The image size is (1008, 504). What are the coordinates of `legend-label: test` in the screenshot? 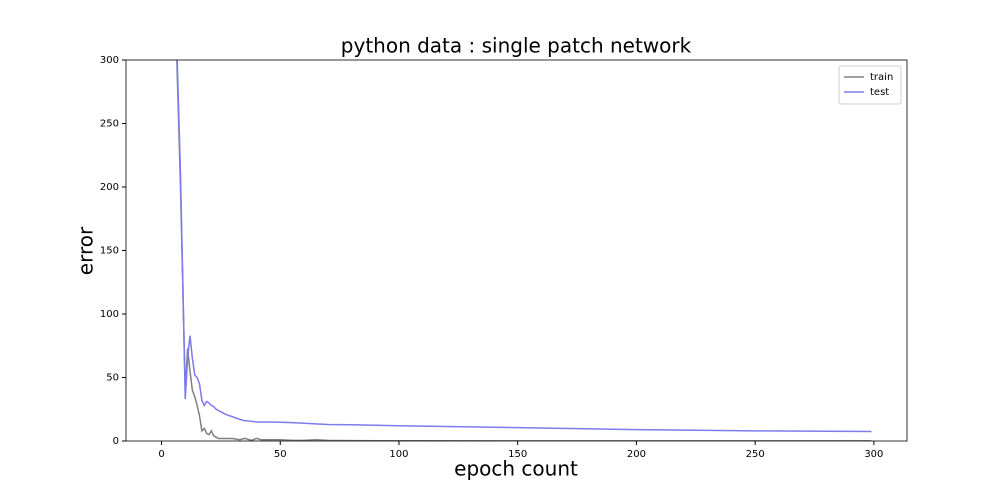 It's located at (879, 92).